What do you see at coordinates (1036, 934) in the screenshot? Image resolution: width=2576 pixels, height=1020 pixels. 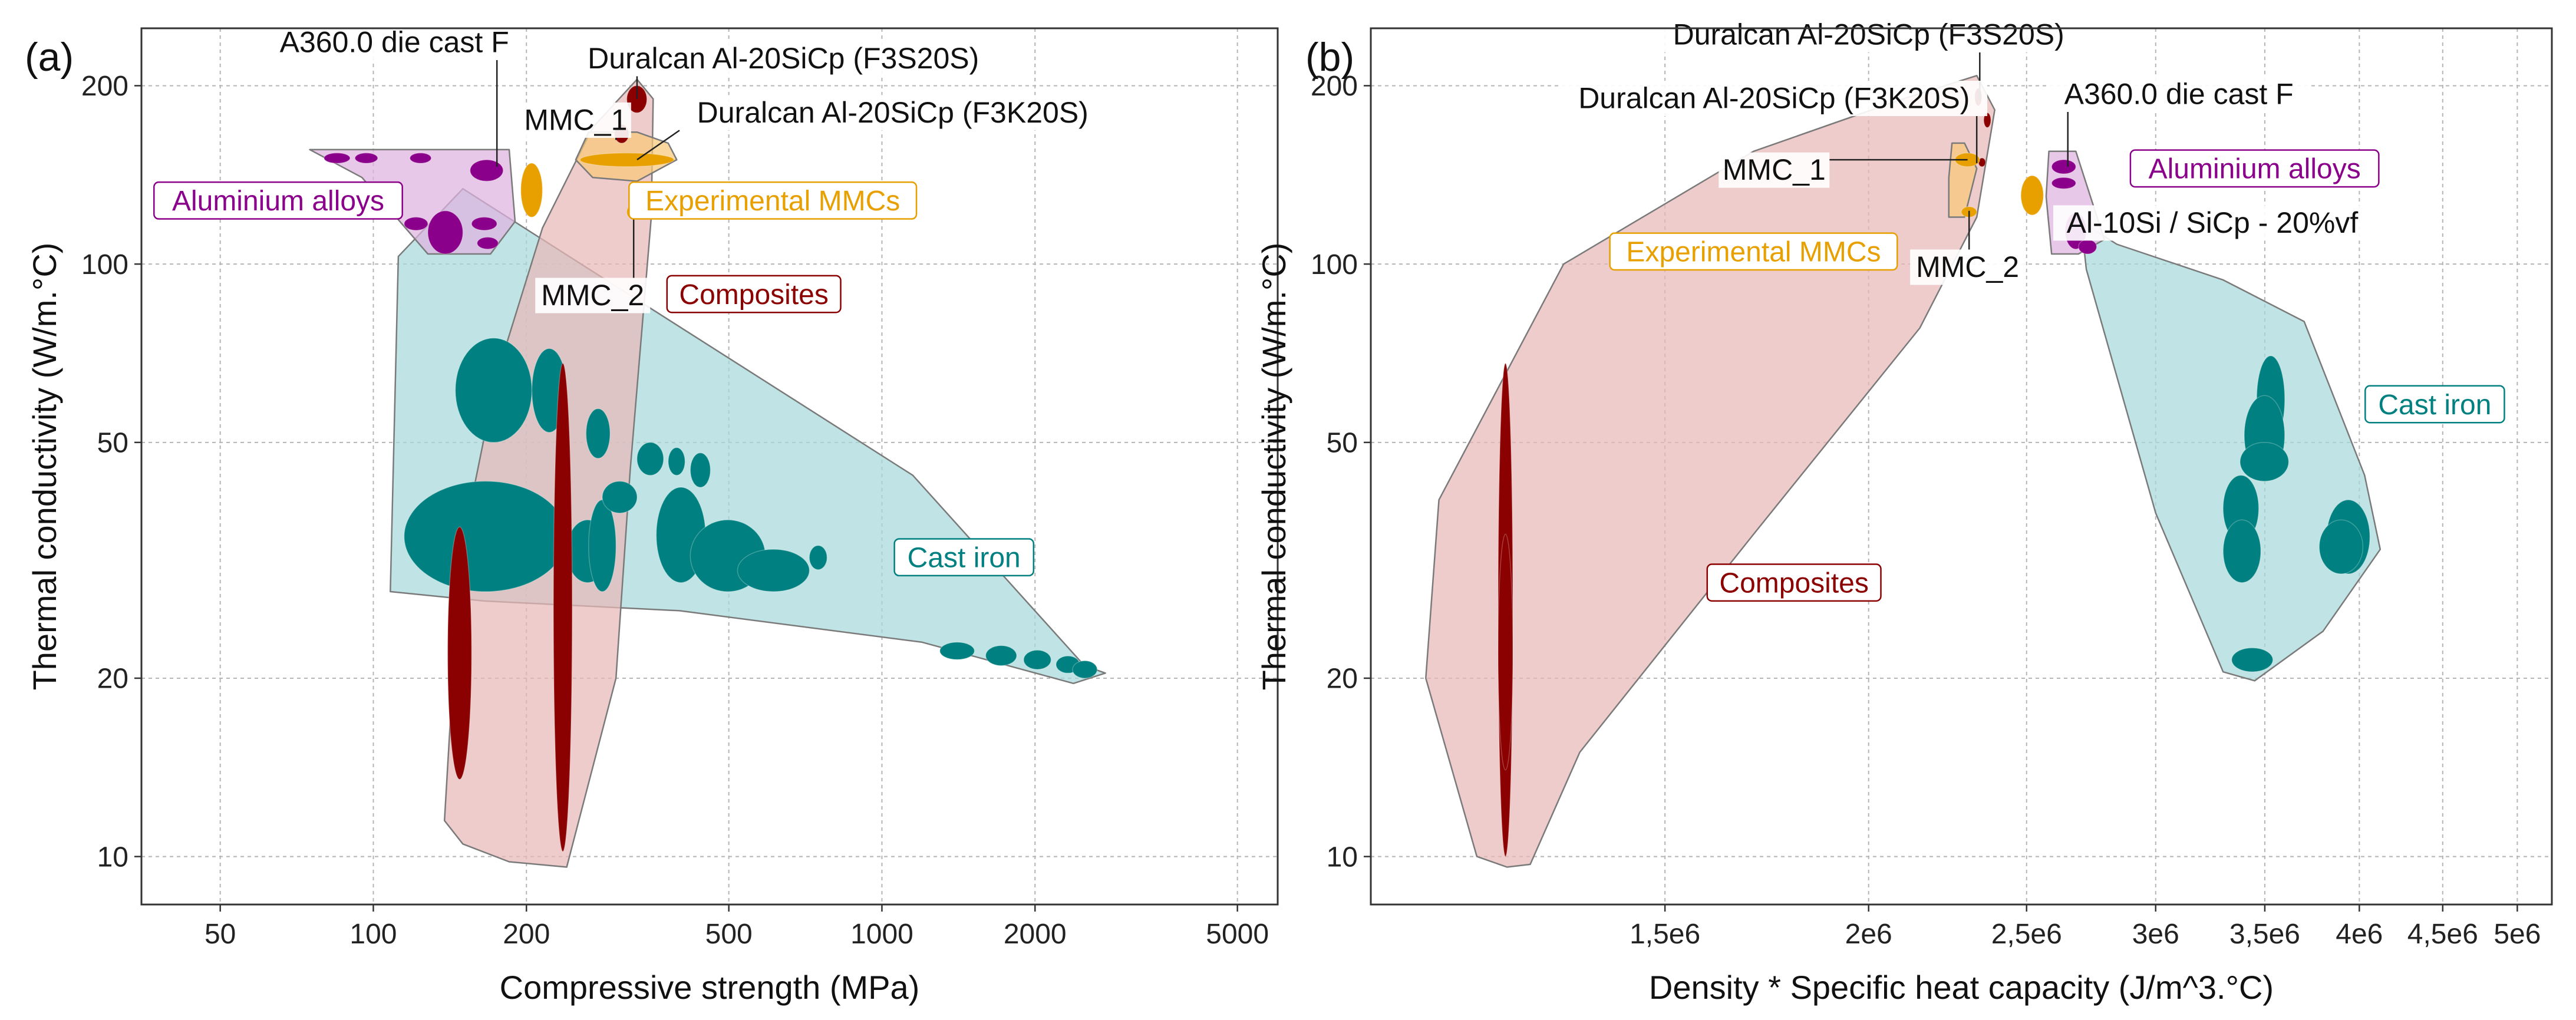 I see `x-tick-label: 2000` at bounding box center [1036, 934].